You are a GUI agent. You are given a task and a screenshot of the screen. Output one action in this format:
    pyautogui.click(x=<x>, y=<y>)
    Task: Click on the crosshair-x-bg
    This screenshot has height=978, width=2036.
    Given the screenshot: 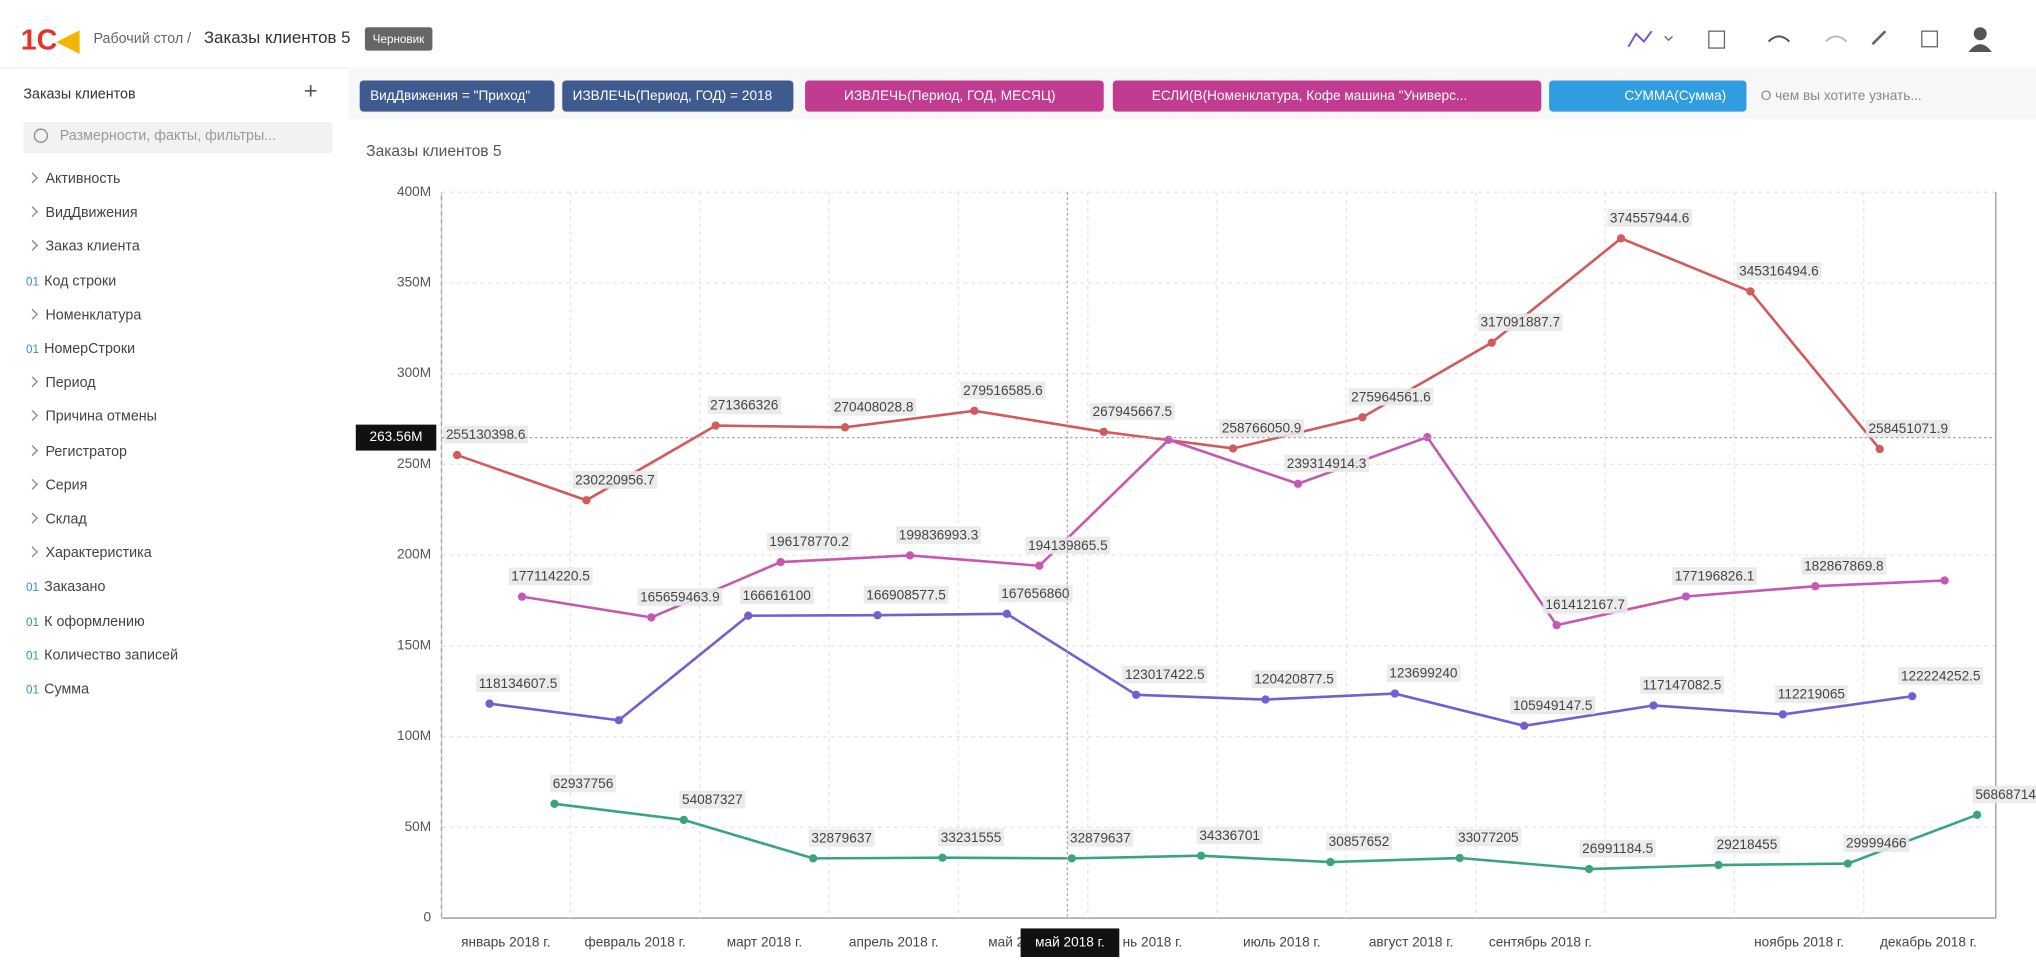 What is the action you would take?
    pyautogui.click(x=1070, y=942)
    